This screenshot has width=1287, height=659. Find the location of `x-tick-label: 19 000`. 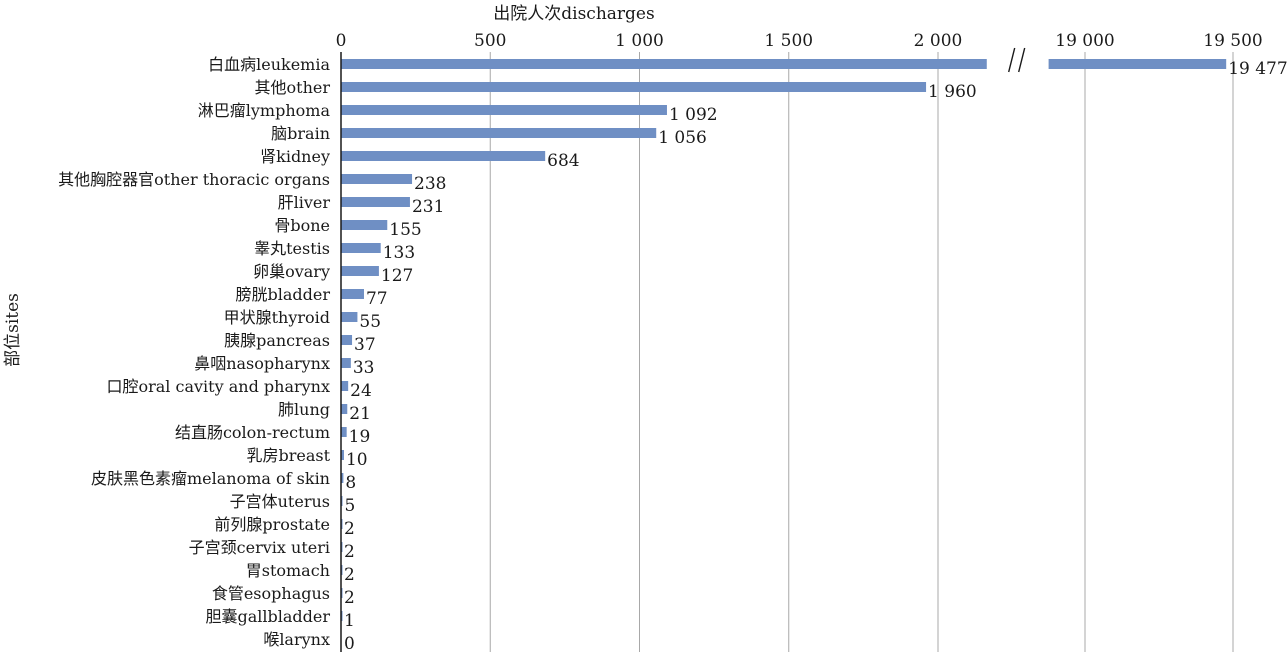

x-tick-label: 19 000 is located at coordinates (1084, 41).